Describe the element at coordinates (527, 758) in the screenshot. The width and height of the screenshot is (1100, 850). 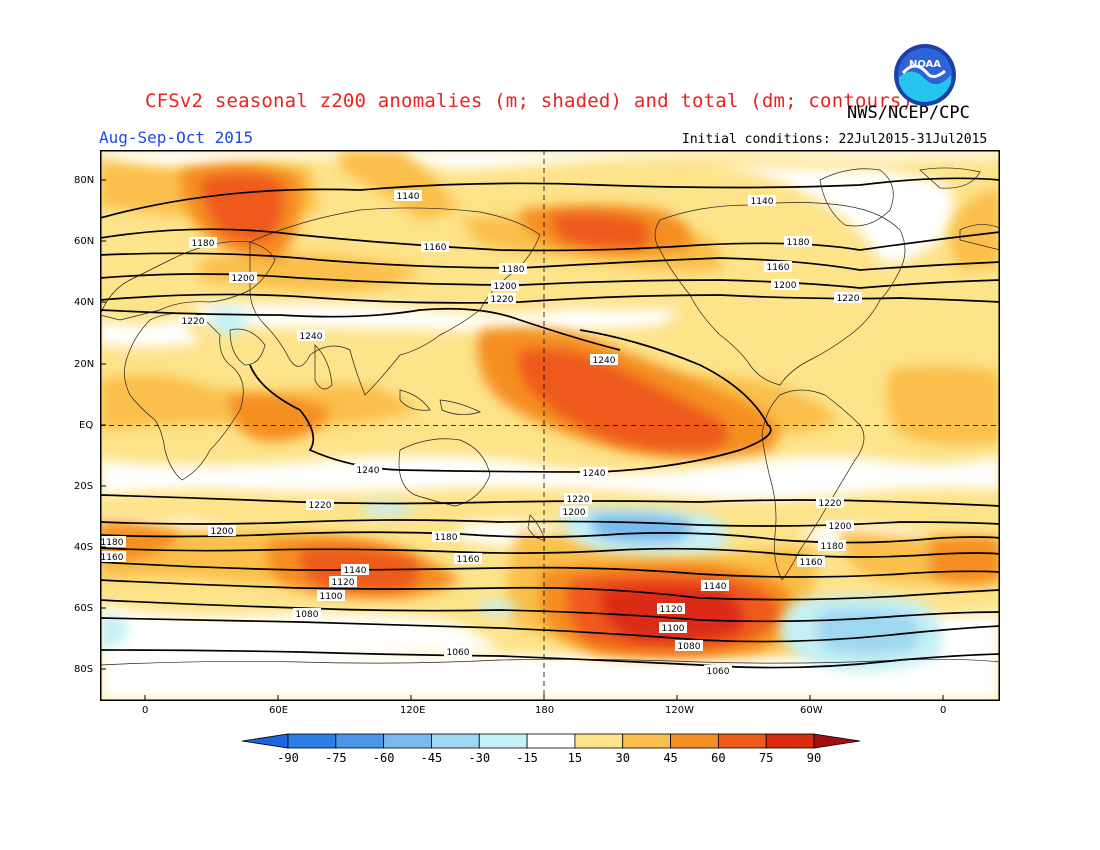
I see `colorbar-tick-label: -15` at that location.